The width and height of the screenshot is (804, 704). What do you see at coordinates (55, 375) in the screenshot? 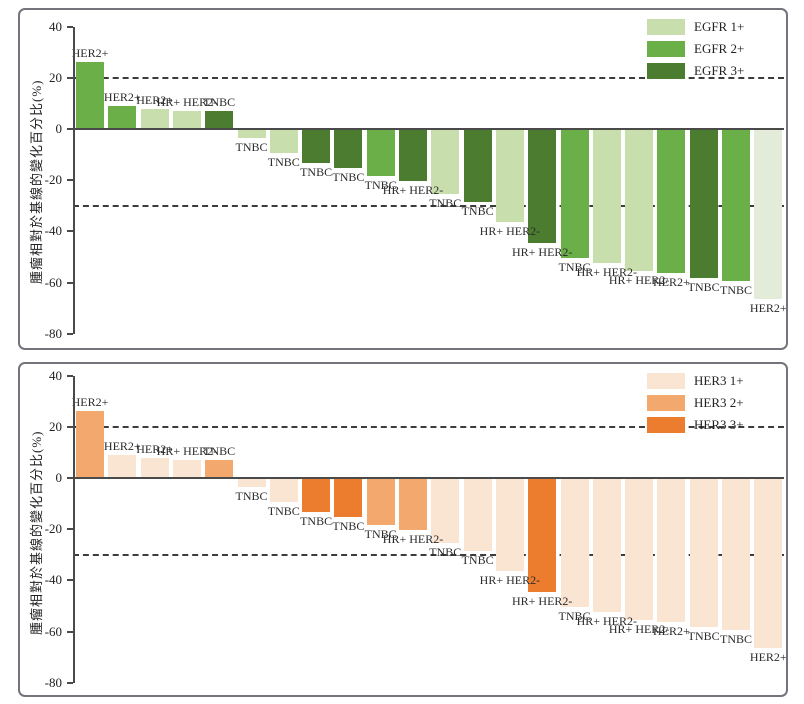
I see `y-tick-label: 40` at bounding box center [55, 375].